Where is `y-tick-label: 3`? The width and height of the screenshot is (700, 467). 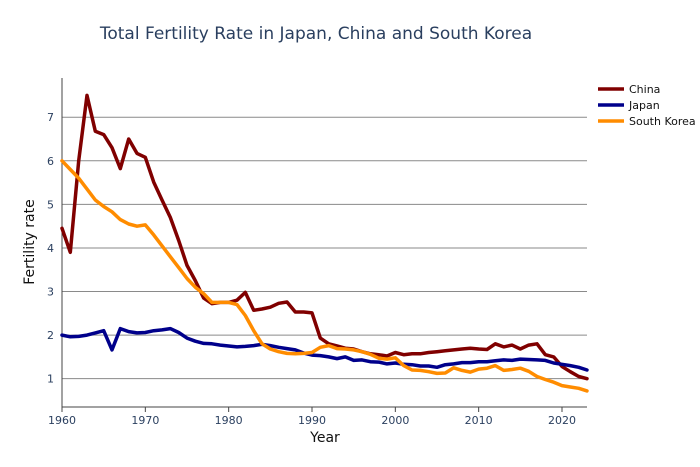 y-tick-label: 3 is located at coordinates (50, 292).